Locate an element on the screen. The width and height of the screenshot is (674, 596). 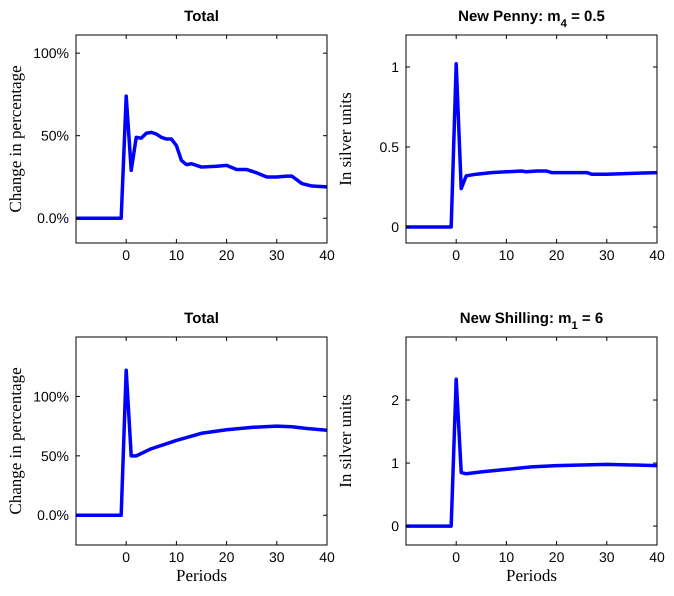
y-tick-label: 2 is located at coordinates (395, 400).